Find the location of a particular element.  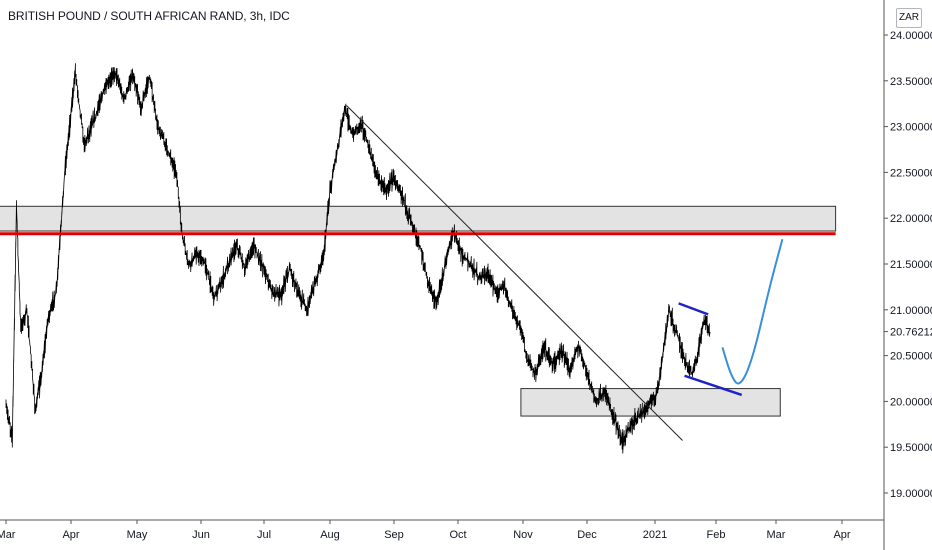

y-tick-label: 19.50000 is located at coordinates (911, 448).